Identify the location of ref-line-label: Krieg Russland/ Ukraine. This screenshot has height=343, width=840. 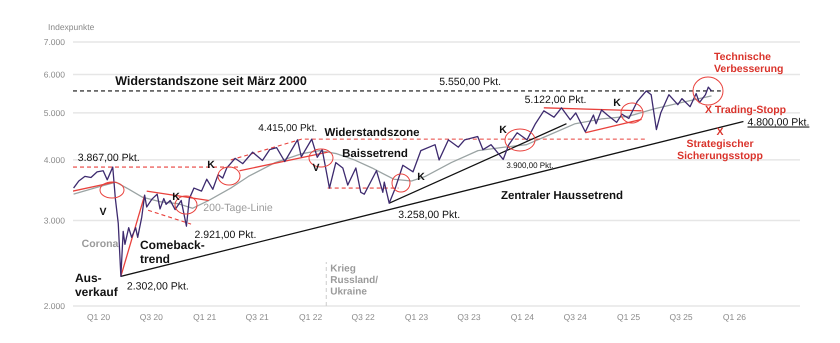
(354, 280).